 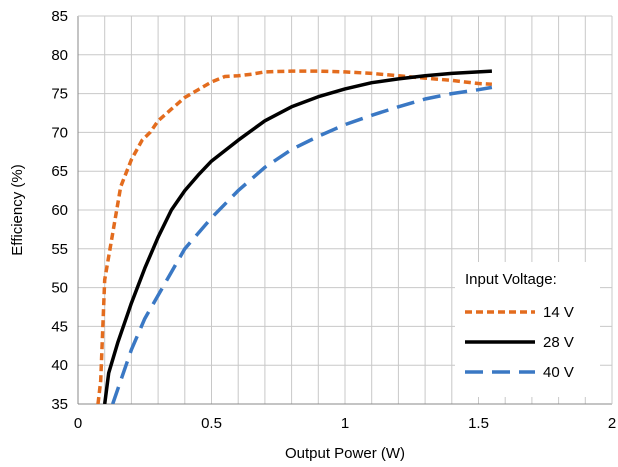 I want to click on y-tick-label: 85, so click(x=59, y=16).